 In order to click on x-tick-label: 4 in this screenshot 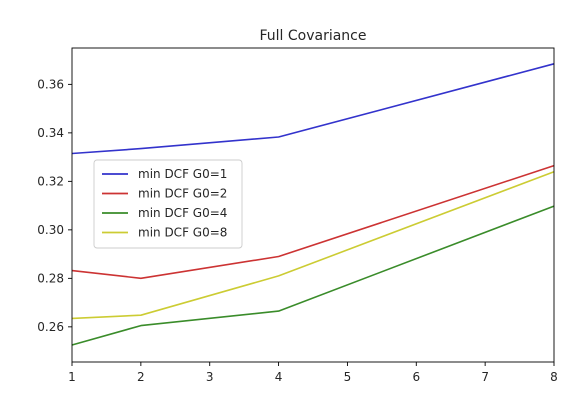, I will do `click(279, 377)`.